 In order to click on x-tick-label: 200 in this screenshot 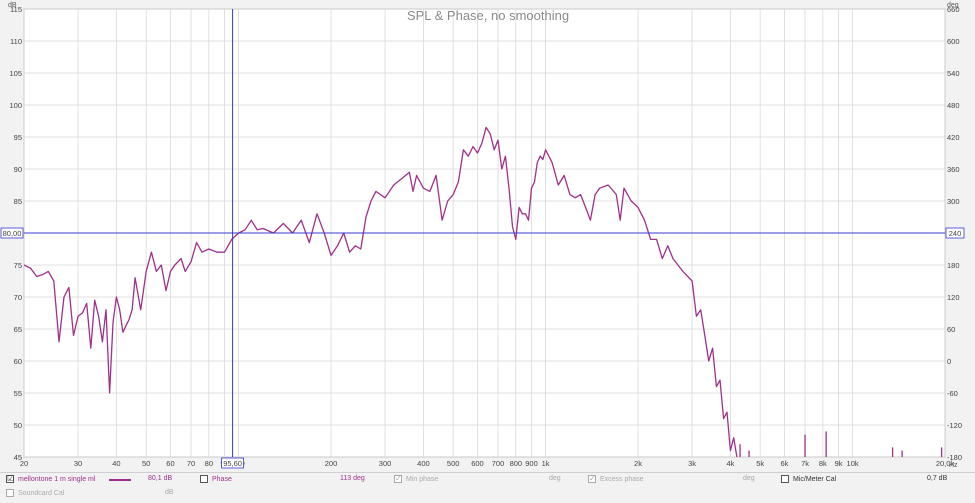, I will do `click(331, 463)`.